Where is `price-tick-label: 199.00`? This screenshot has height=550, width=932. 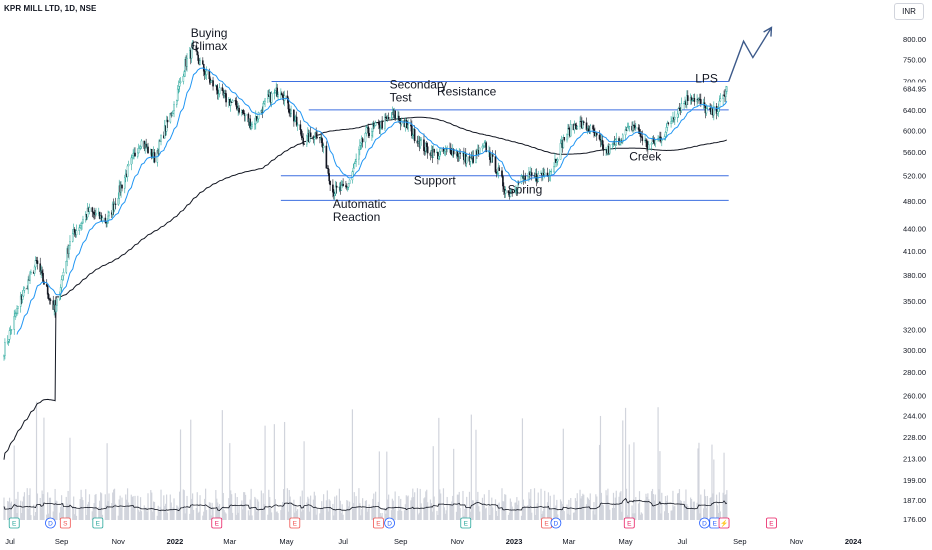 price-tick-label: 199.00 is located at coordinates (914, 480).